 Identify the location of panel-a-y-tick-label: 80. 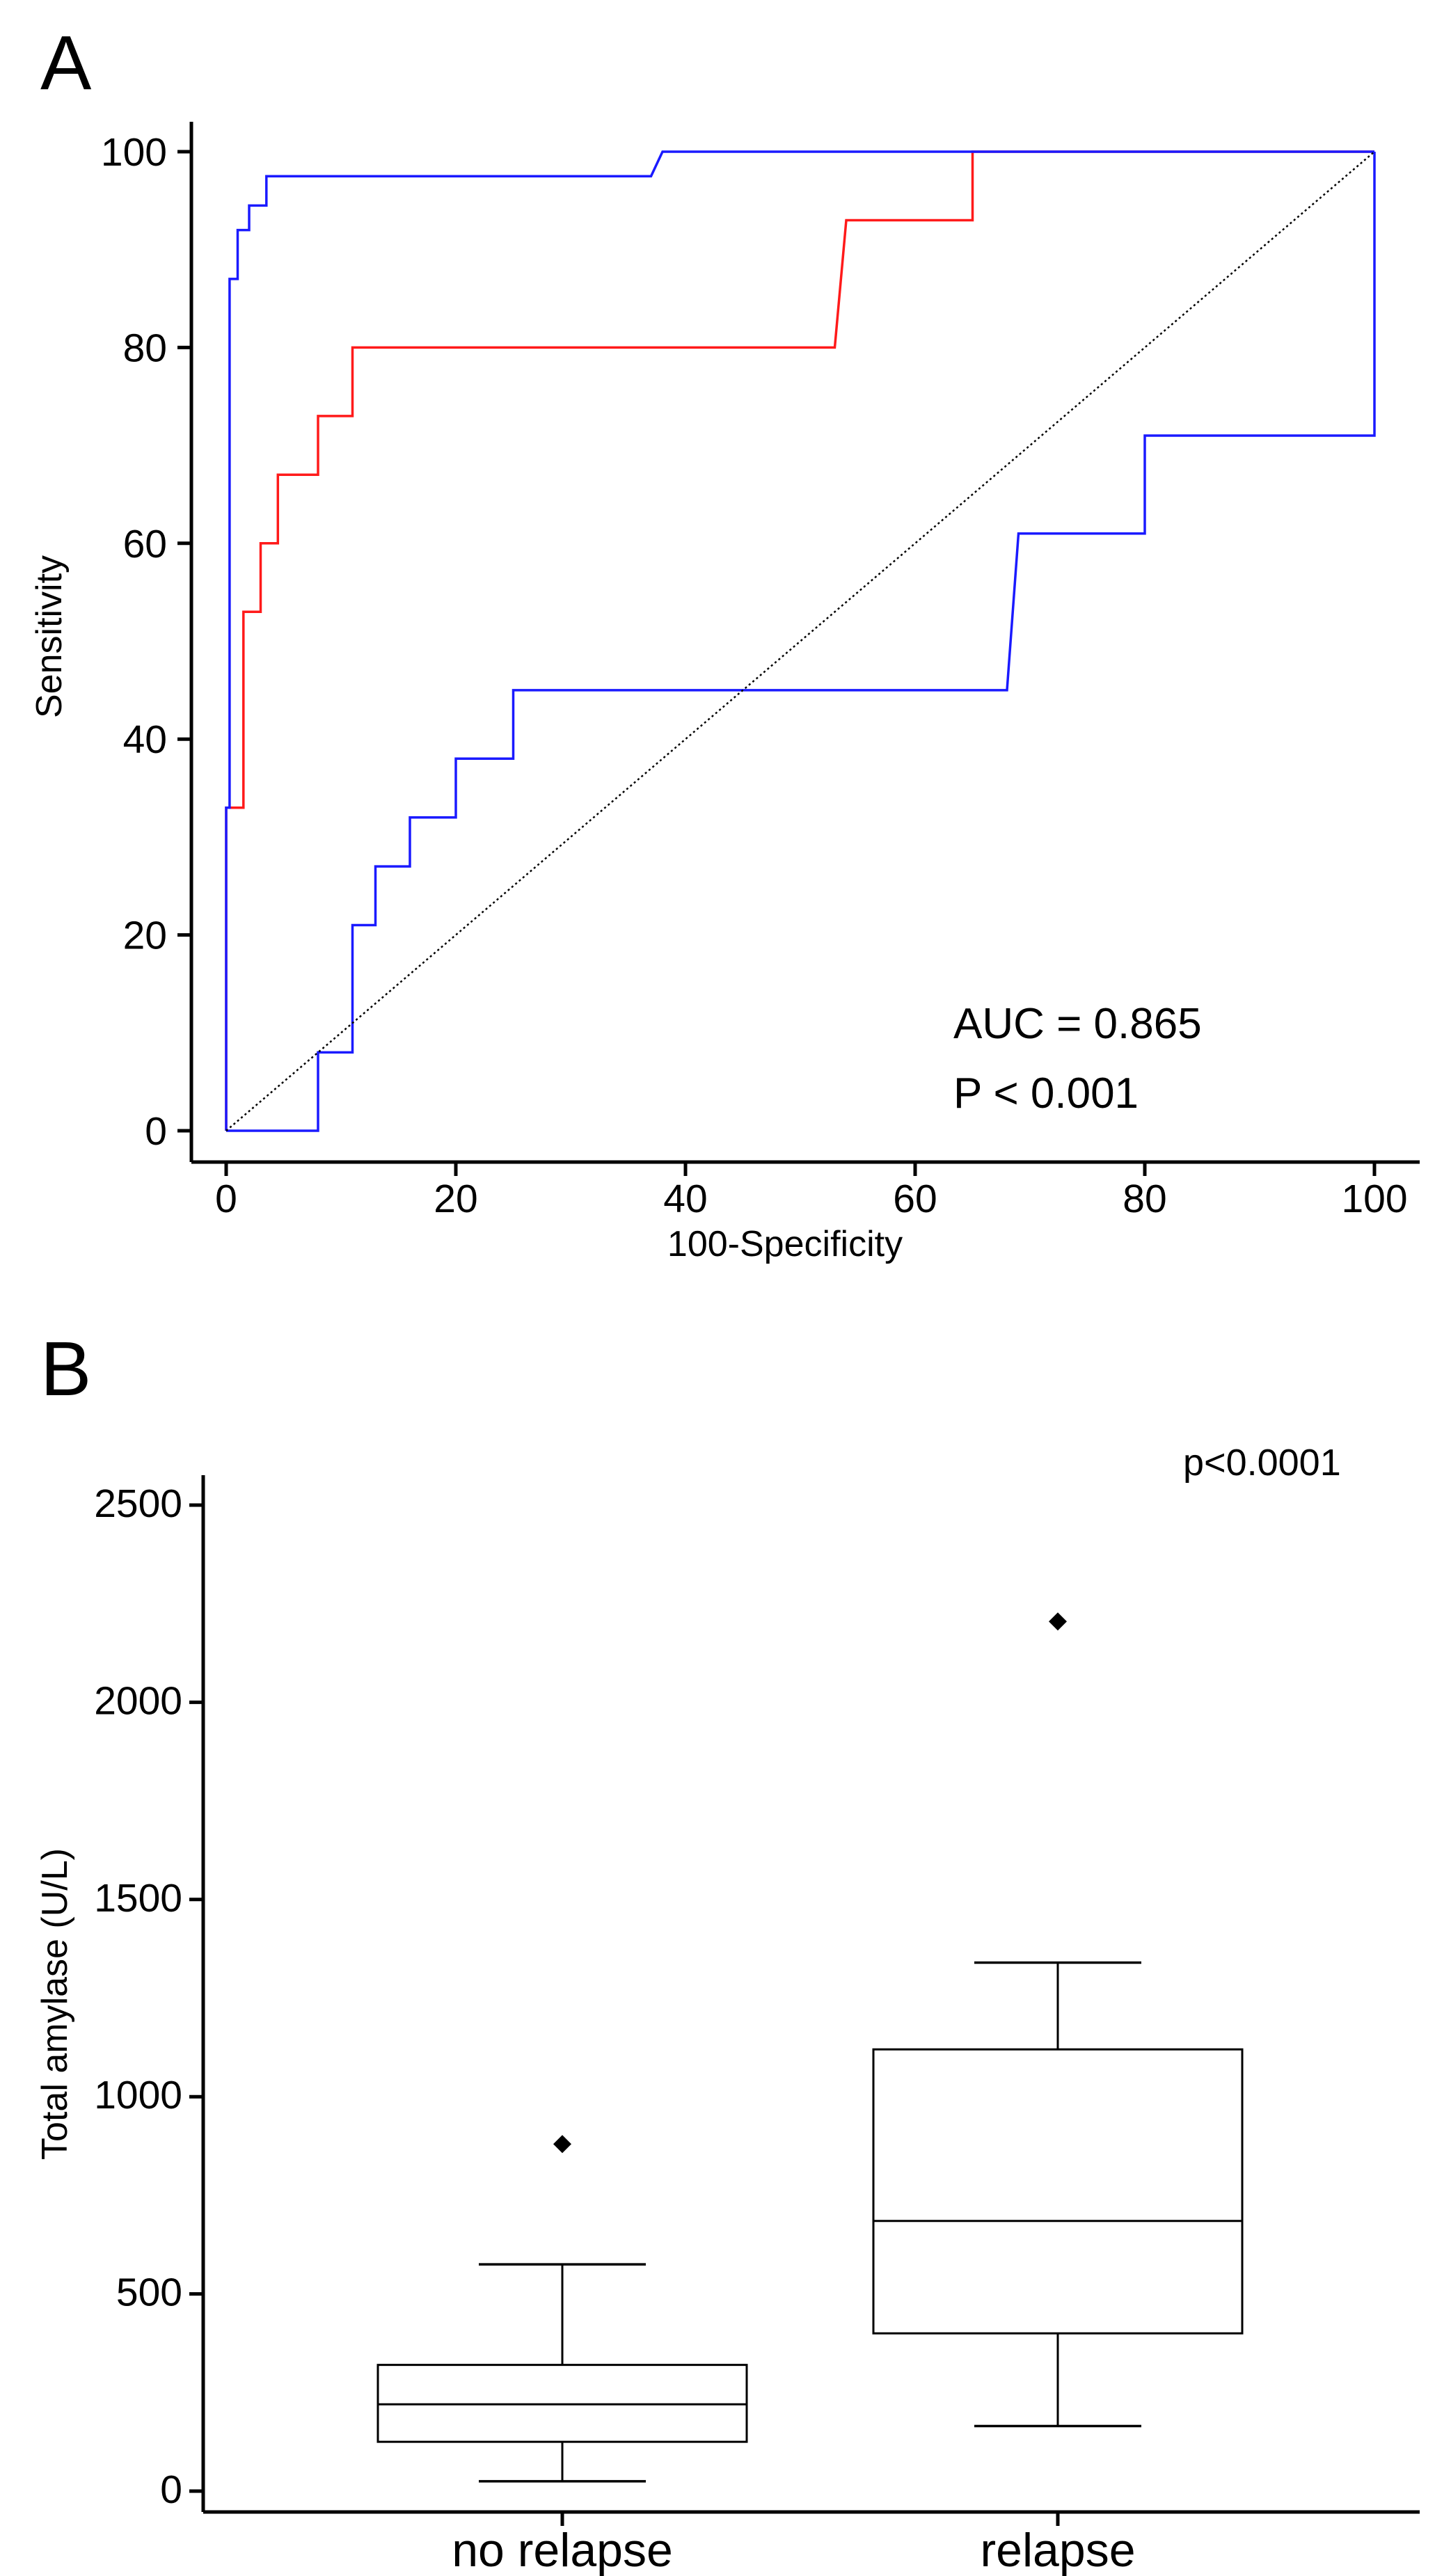
(145, 348).